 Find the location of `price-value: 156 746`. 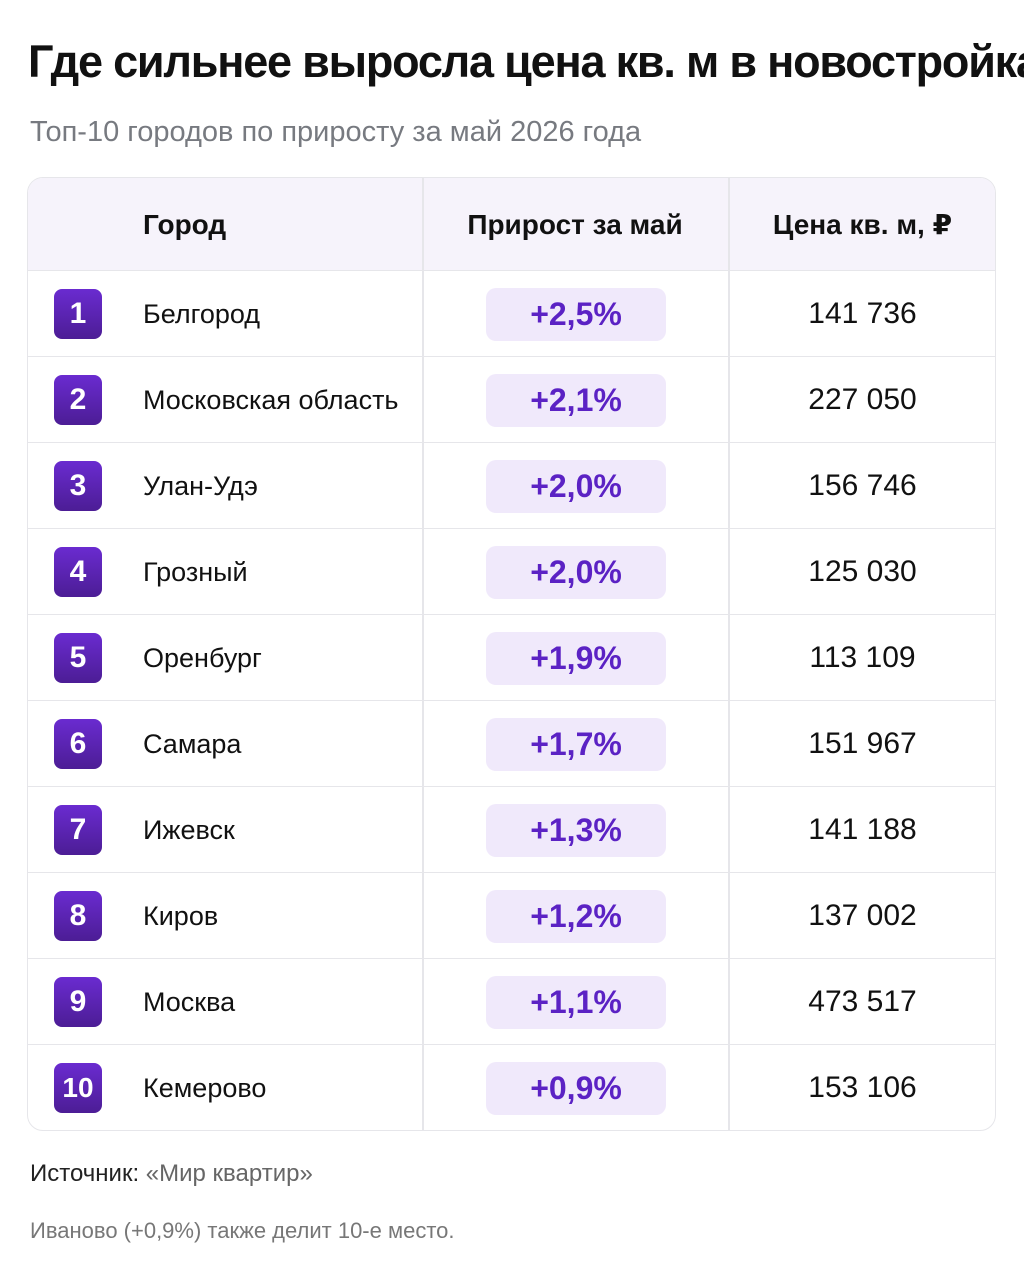

price-value: 156 746 is located at coordinates (862, 485).